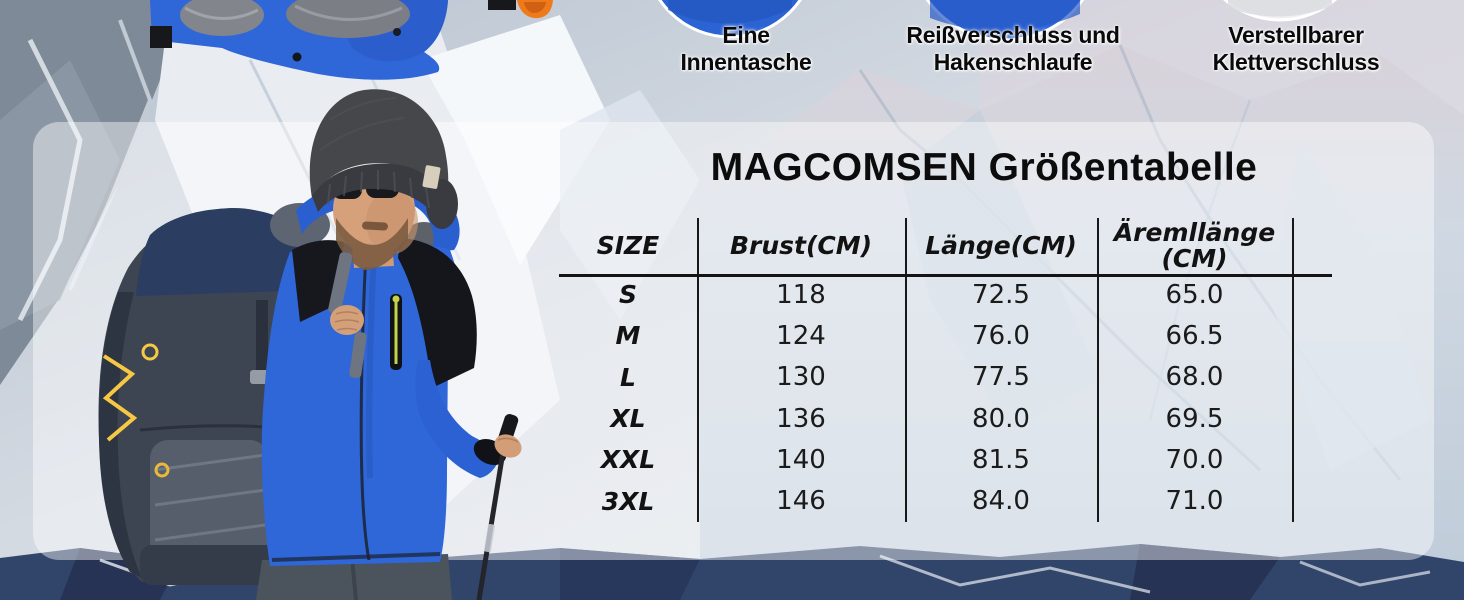  What do you see at coordinates (801, 245) in the screenshot?
I see `column-header-brust: Brust(CM)` at bounding box center [801, 245].